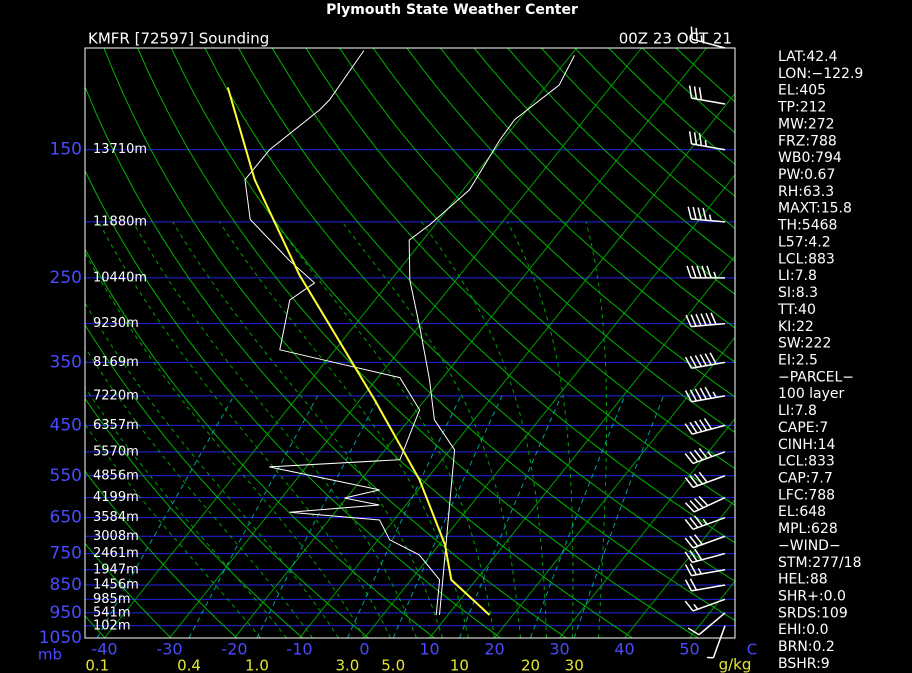 This screenshot has width=912, height=673. I want to click on index-entry: LFC:788, so click(806, 495).